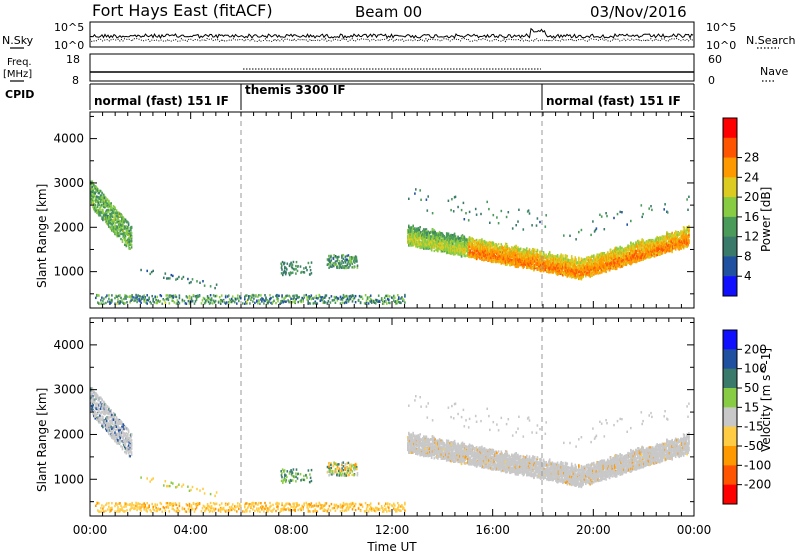  Describe the element at coordinates (17, 74) in the screenshot. I see `freq-unit-label: [MHz]` at that location.